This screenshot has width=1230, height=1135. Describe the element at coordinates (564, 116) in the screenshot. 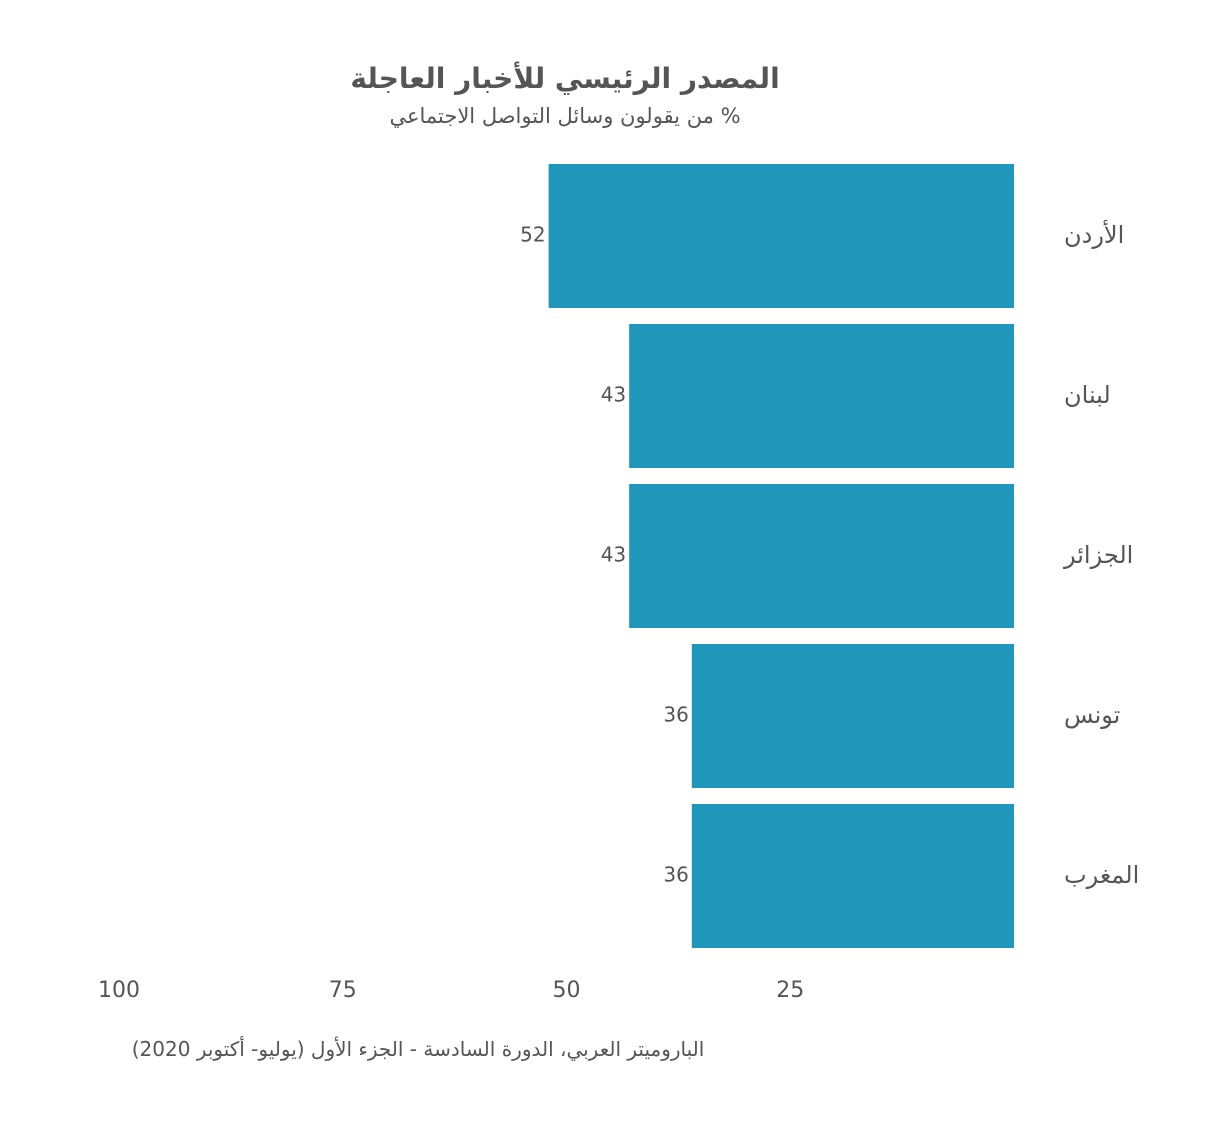

I see `chart-subtitle: % من يقولون وسائل التواصل الاجتماعي` at that location.